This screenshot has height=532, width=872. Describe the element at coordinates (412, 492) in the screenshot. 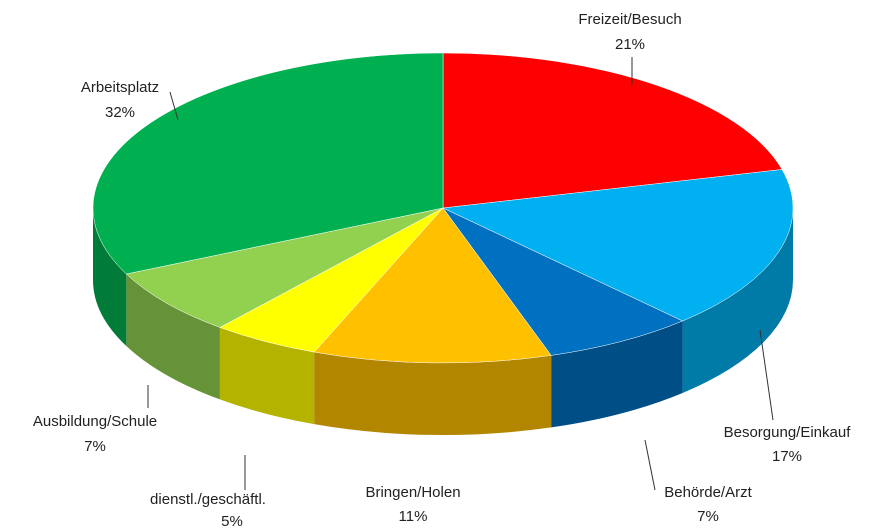

I see `slice-label: Bringen/Holen` at that location.